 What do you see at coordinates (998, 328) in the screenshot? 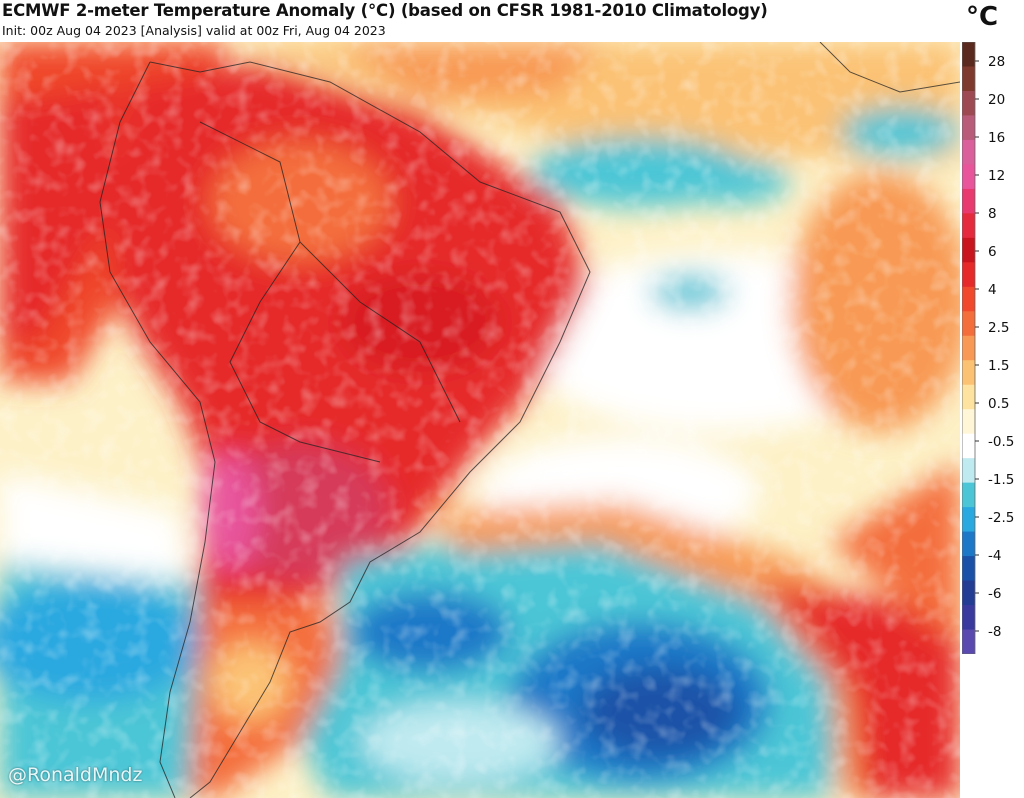
I see `colorbar-tick-label: 2.5` at bounding box center [998, 328].